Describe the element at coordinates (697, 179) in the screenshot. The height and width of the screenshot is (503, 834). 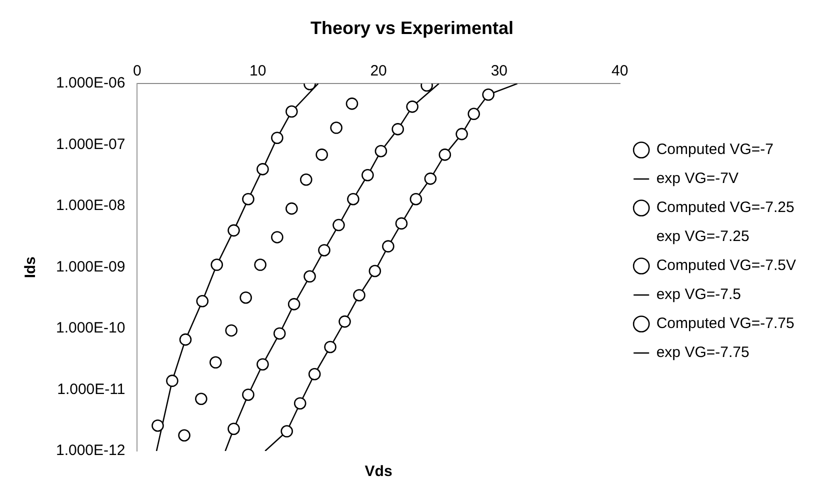
I see `legend-label: exp VG=-7V` at that location.